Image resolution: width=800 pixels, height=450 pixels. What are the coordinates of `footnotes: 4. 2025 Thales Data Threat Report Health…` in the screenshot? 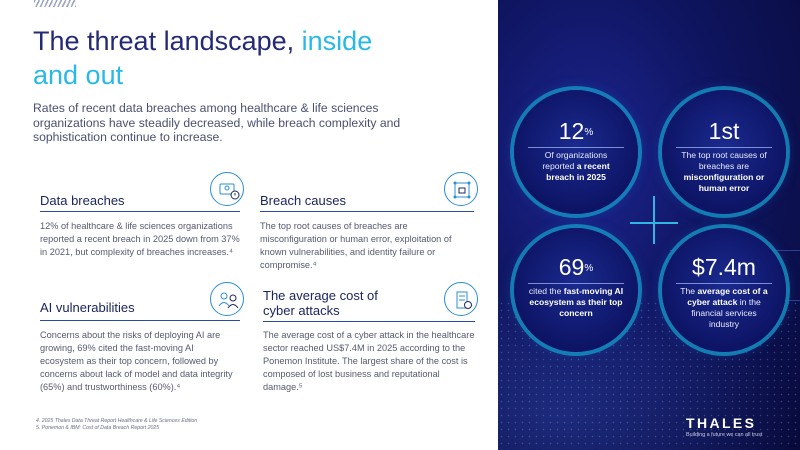 It's located at (116, 425).